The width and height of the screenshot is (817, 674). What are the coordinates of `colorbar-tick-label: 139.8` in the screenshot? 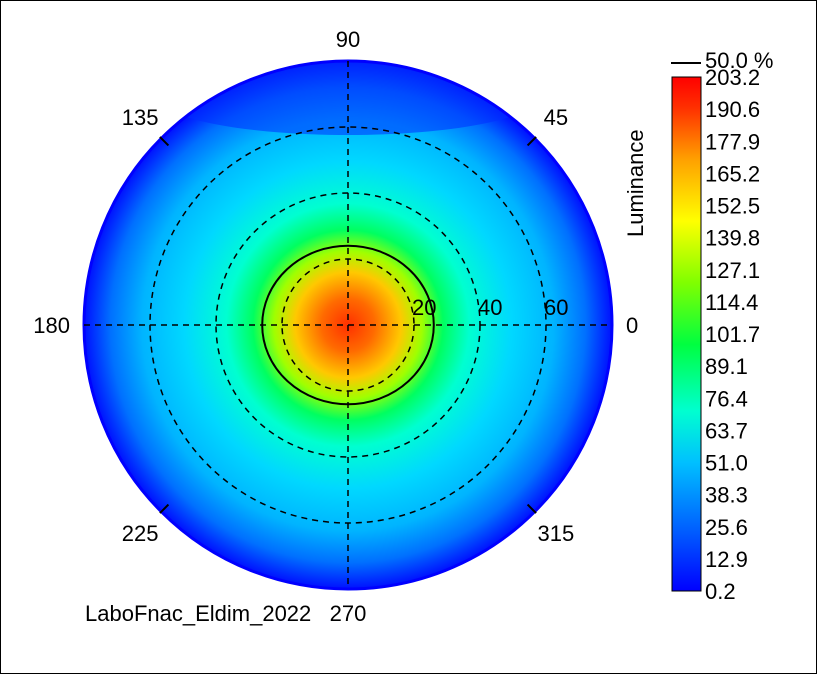 It's located at (732, 238).